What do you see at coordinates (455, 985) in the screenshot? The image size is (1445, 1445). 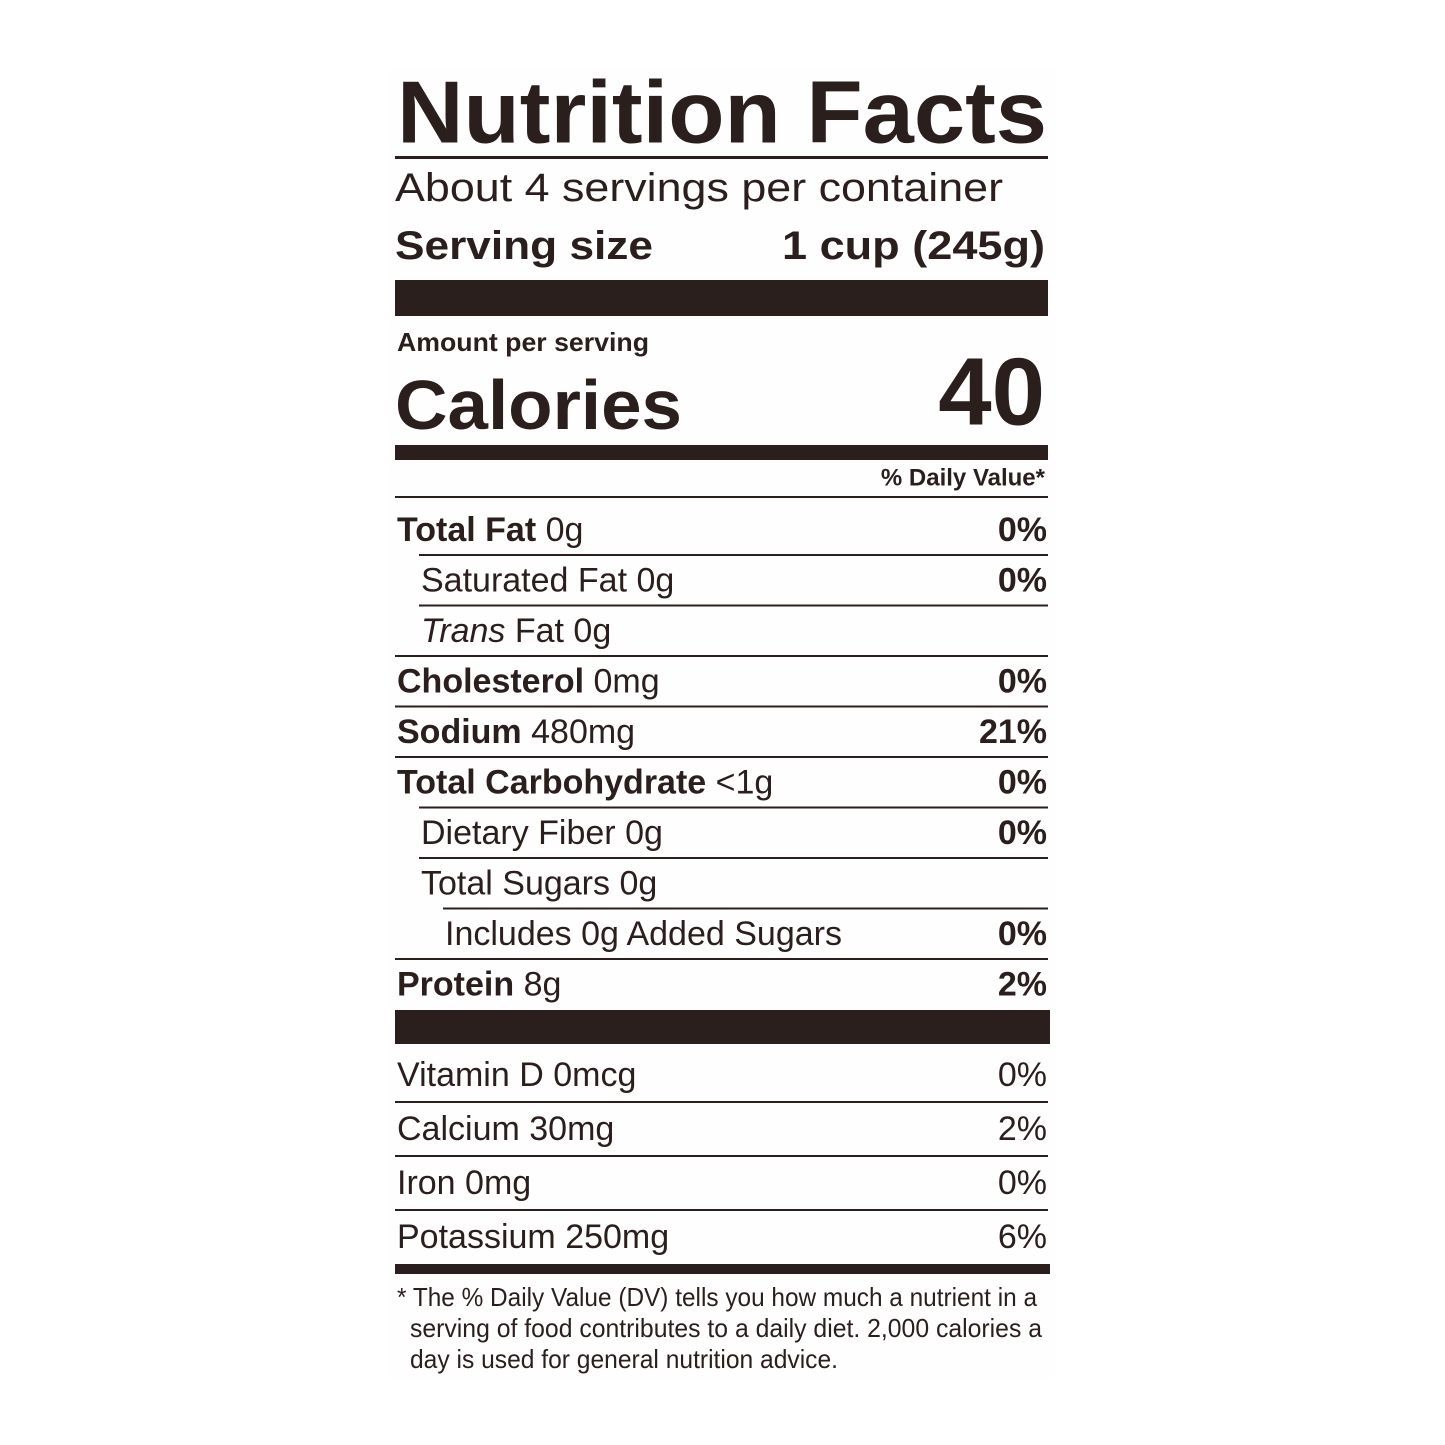 I see `nutrient-name: Protein` at bounding box center [455, 985].